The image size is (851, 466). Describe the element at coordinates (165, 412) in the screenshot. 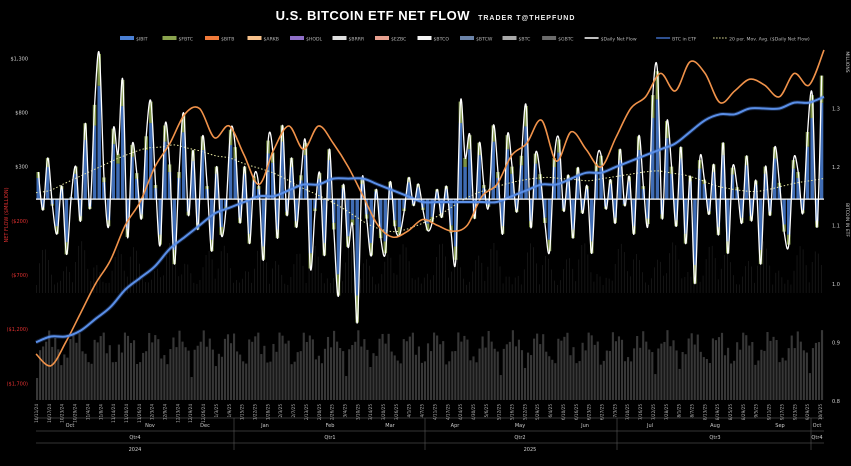

I see `x-date-label: 12/9/24` at that location.